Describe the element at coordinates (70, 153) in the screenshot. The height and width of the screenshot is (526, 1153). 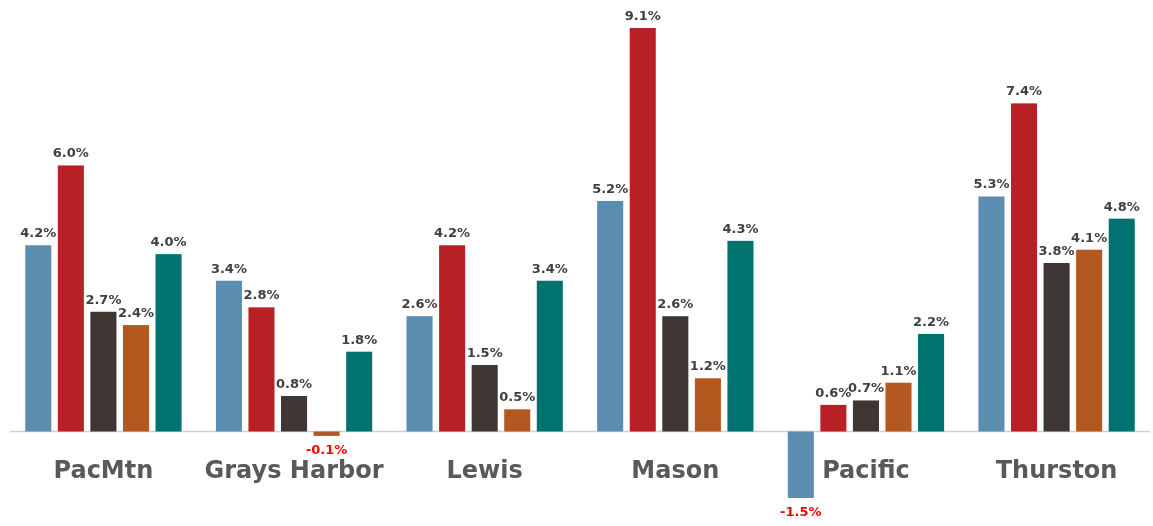
I see `data-label: 6.0%` at that location.